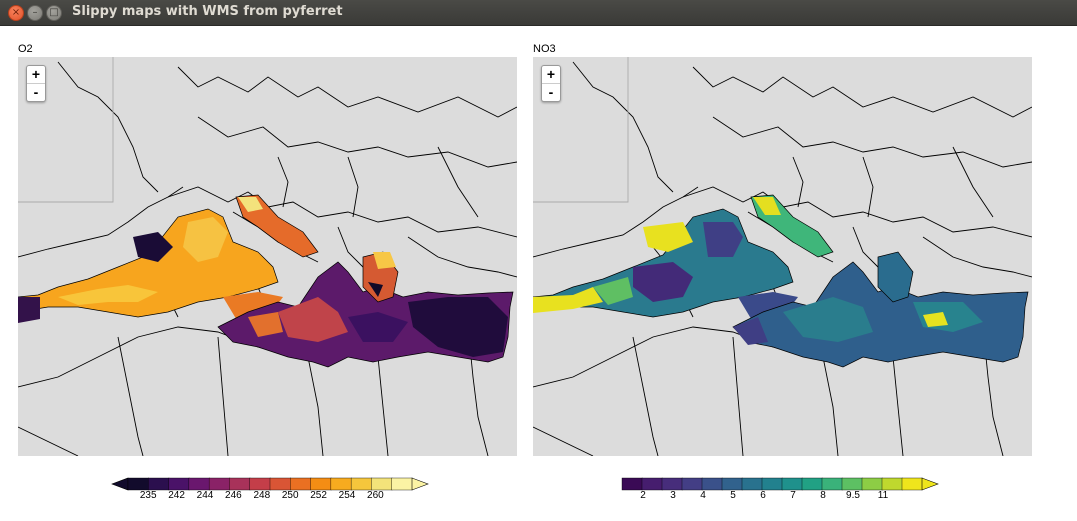 The image size is (1077, 521). What do you see at coordinates (233, 495) in the screenshot?
I see `o2-colorbar-tick-label: 246` at bounding box center [233, 495].